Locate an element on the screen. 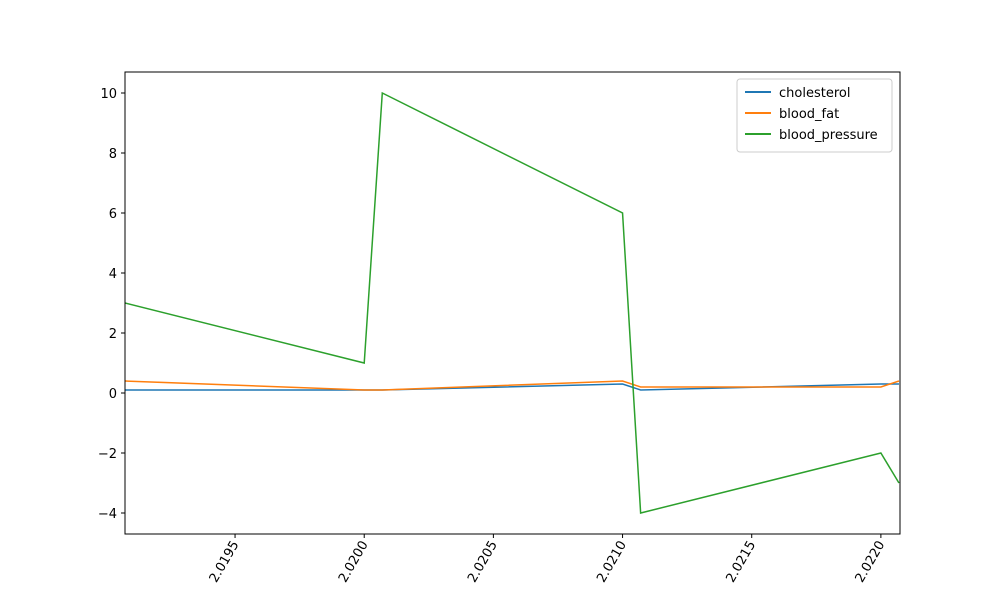  y-tick-label: −2 is located at coordinates (107, 454).